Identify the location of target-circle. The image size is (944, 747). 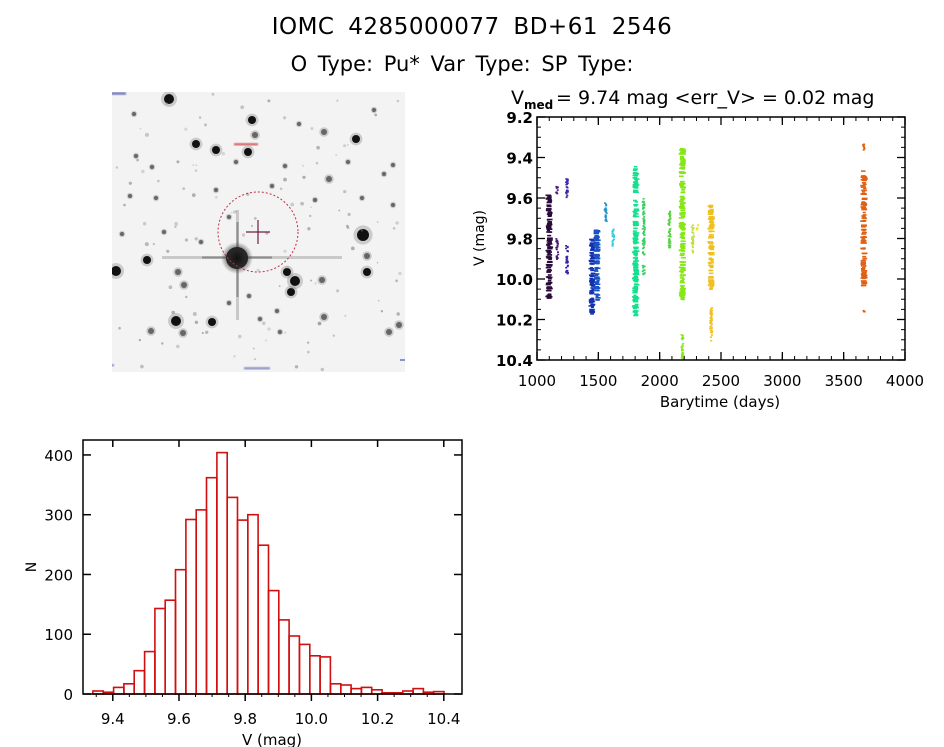
(258, 232).